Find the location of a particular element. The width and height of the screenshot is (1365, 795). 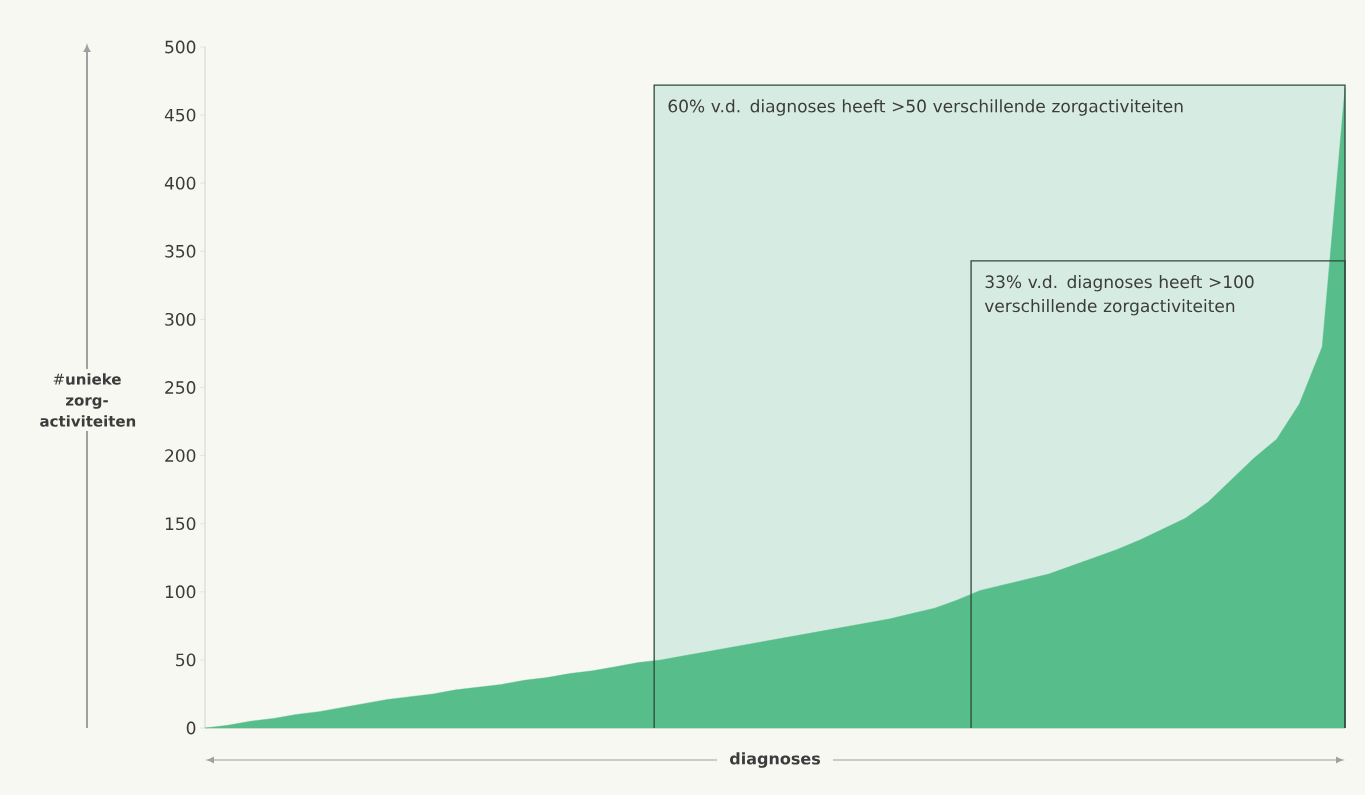

y-tick-label: 100 is located at coordinates (180, 592).